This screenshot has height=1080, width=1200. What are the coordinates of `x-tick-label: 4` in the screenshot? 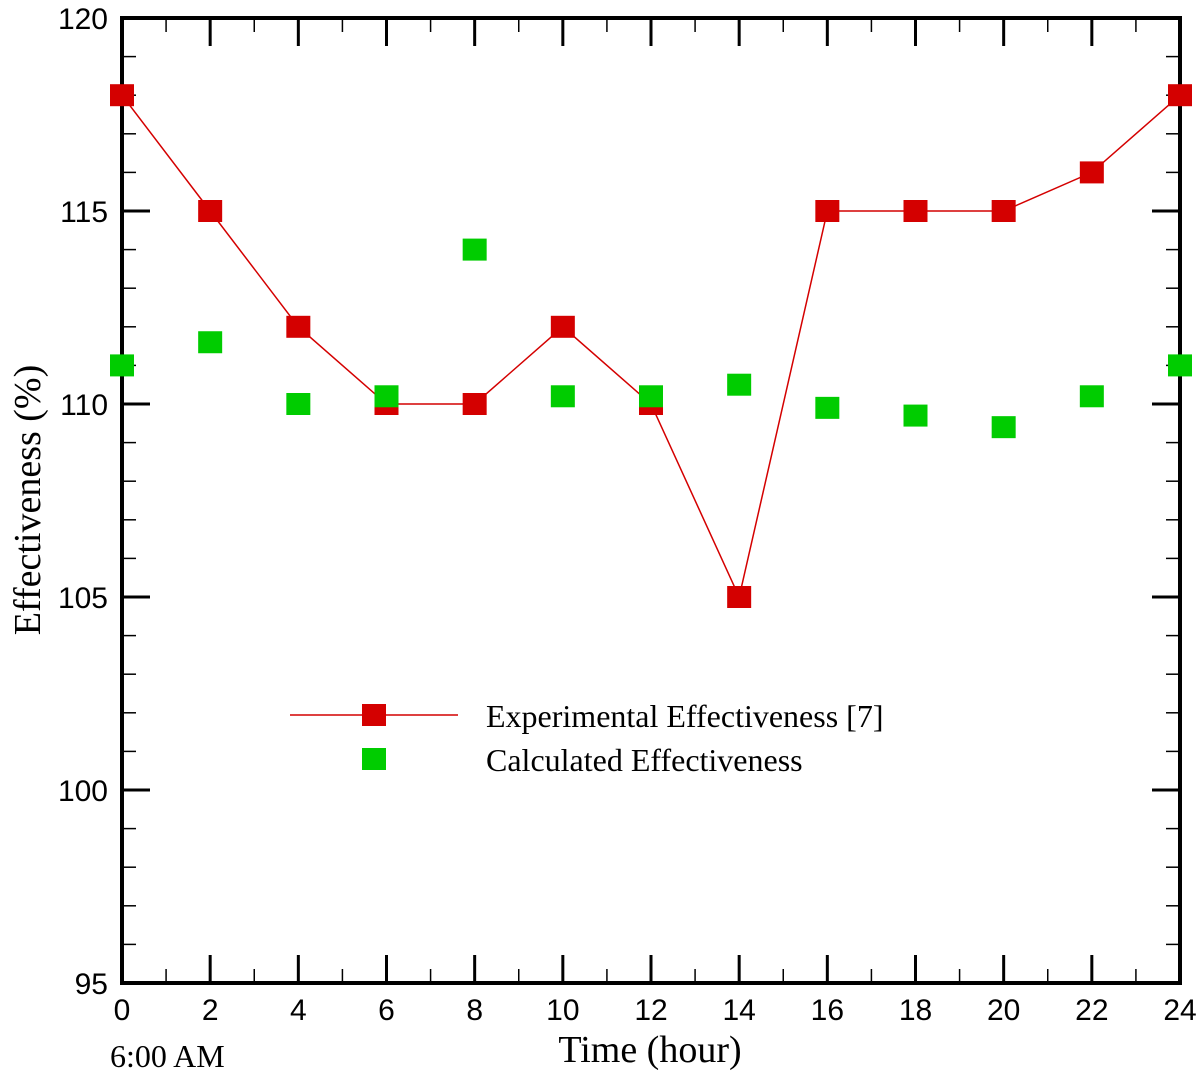 It's located at (298, 1010).